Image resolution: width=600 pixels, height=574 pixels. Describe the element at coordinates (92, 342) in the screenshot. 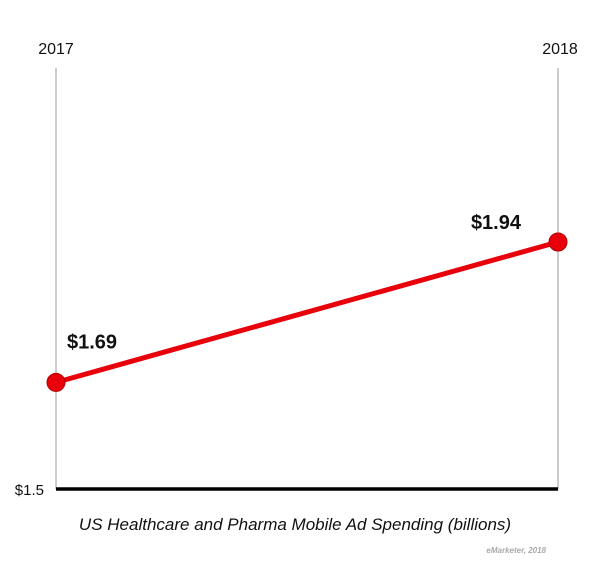

I see `data-label-2017: $1.69` at that location.